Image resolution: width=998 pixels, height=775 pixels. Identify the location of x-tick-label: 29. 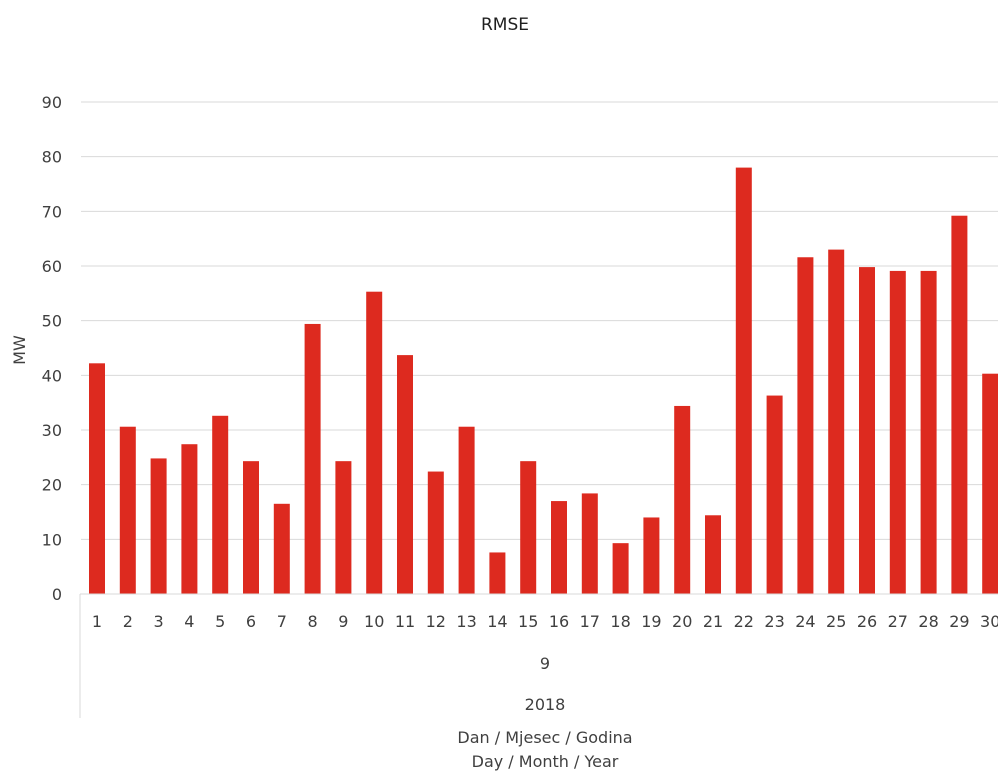
(959, 621).